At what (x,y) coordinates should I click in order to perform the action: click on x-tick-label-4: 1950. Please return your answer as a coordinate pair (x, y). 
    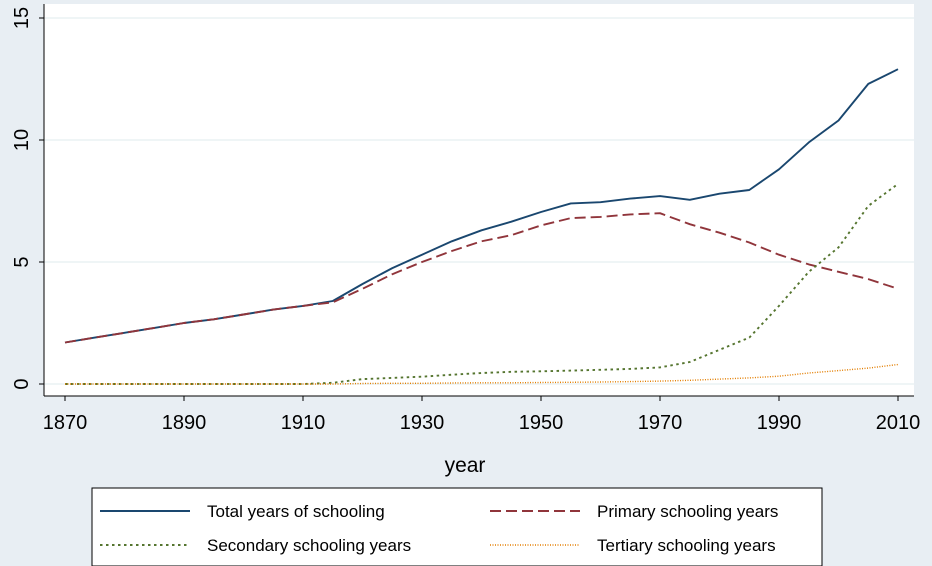
    Looking at the image, I should click on (541, 423).